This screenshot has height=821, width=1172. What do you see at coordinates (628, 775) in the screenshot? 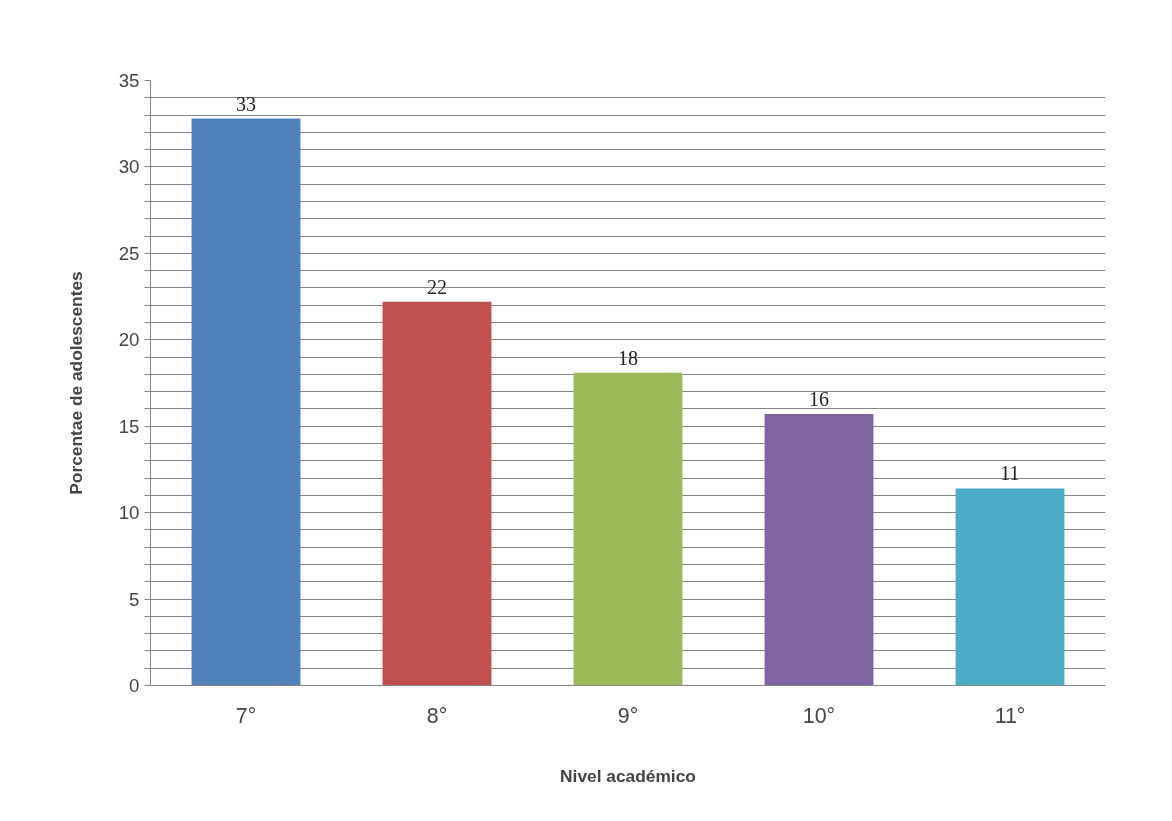
I see `x-axis-title: Nivel académico` at bounding box center [628, 775].